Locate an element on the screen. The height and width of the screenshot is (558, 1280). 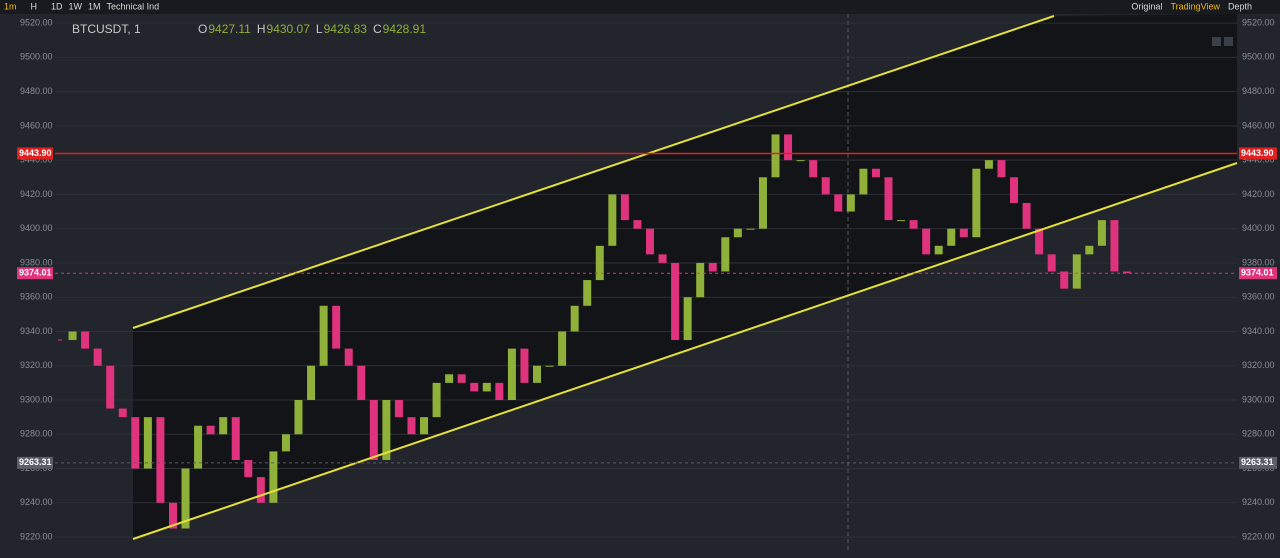
interval-button: 1M is located at coordinates (94, 6).